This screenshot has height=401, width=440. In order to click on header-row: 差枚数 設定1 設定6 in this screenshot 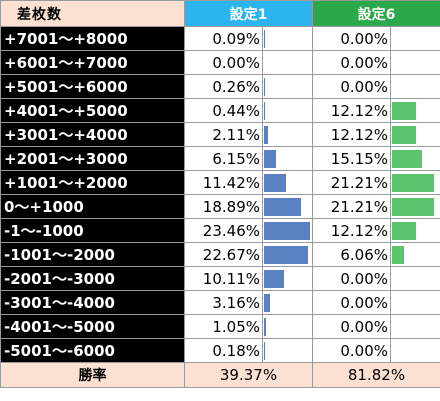, I will do `click(220, 13)`.